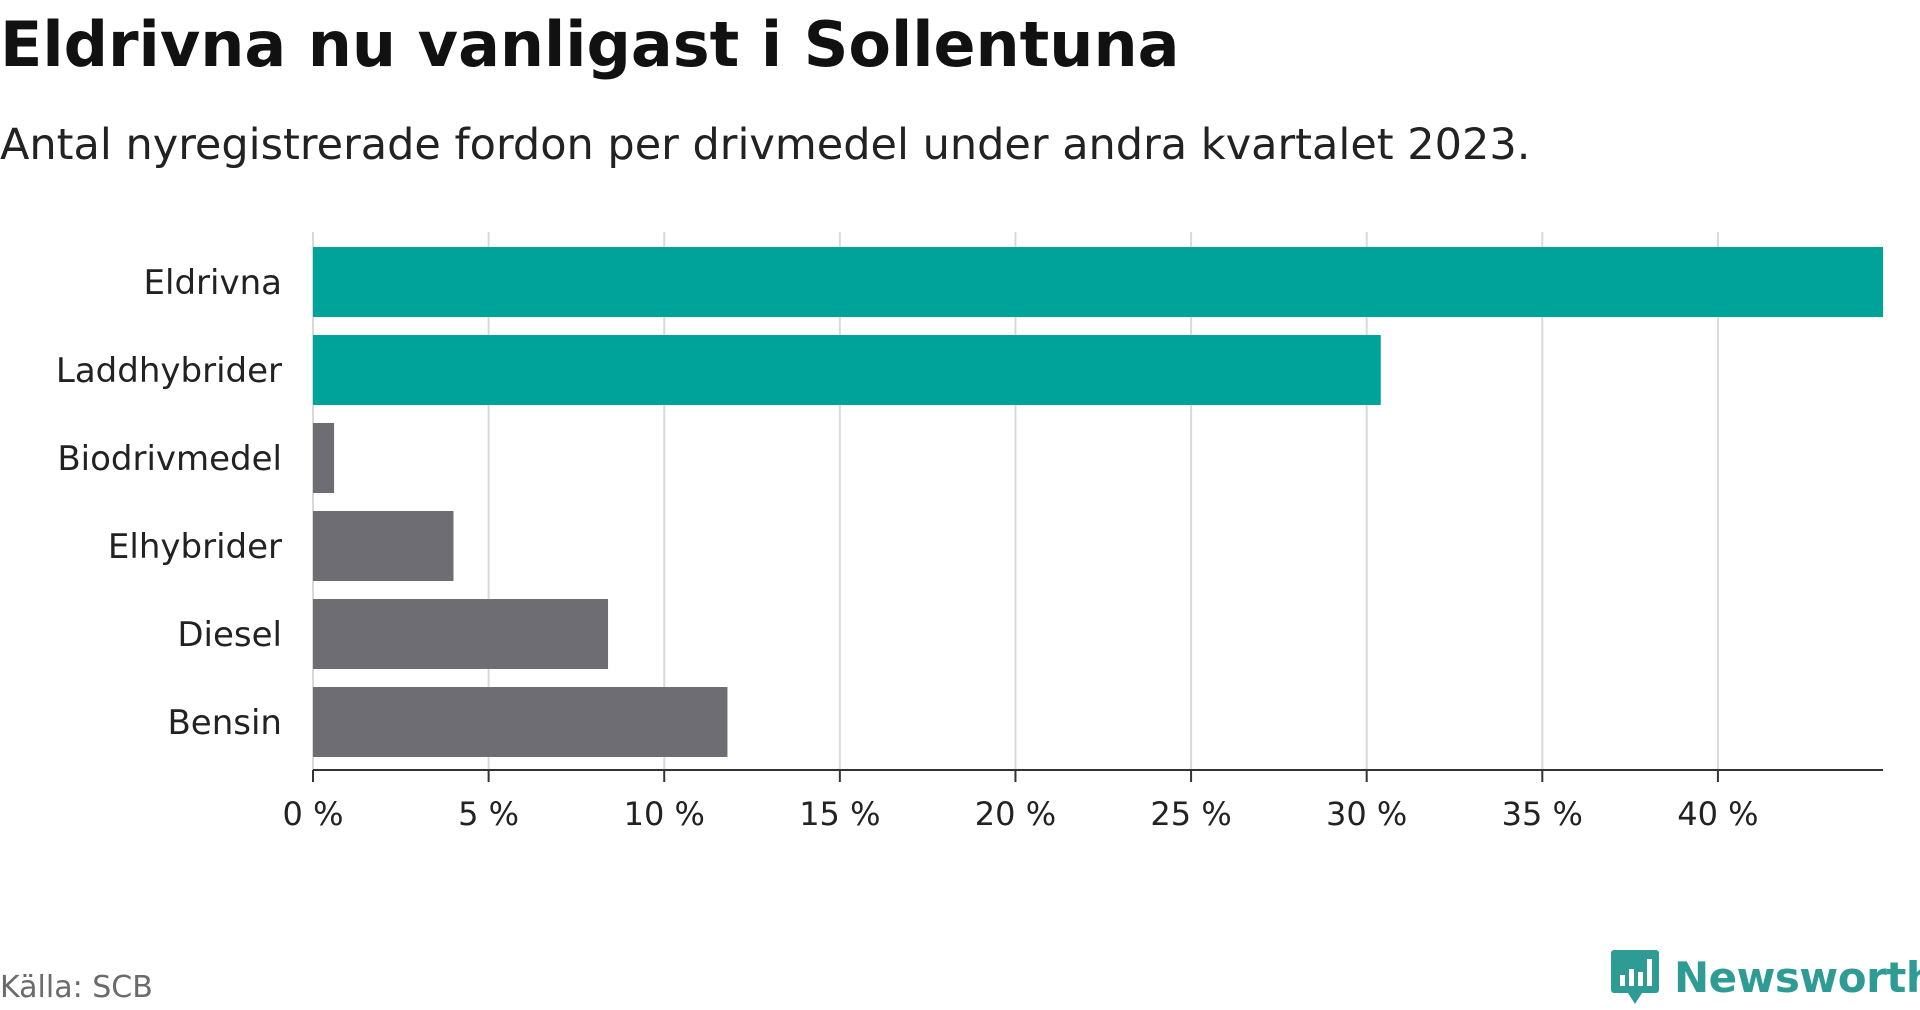 This screenshot has height=1010, width=1920. I want to click on x-axis: 0 % 5 % 10 % 15 % 20 % 25 % 30 % 35 % 40 %, so click(1083, 801).